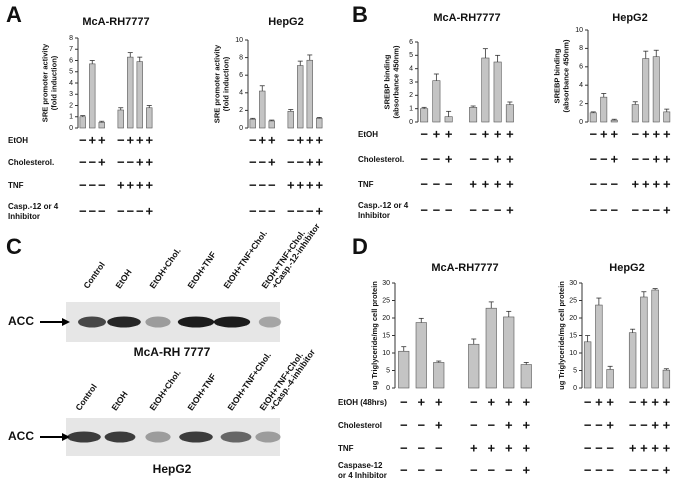  What do you see at coordinates (411, 82) in the screenshot?
I see `y-tick-label: 3` at bounding box center [411, 82].